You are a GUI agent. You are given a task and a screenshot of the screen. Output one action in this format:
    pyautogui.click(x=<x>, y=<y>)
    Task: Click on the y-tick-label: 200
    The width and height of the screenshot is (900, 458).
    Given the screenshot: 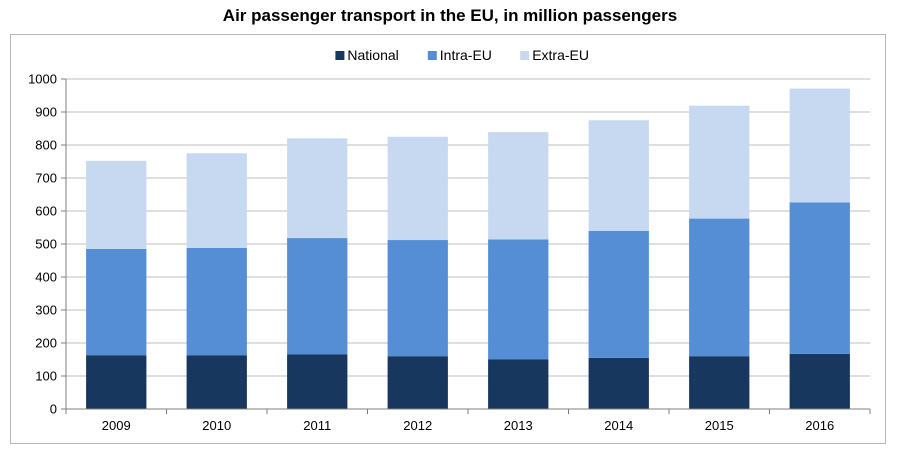 What is the action you would take?
    pyautogui.click(x=46, y=343)
    